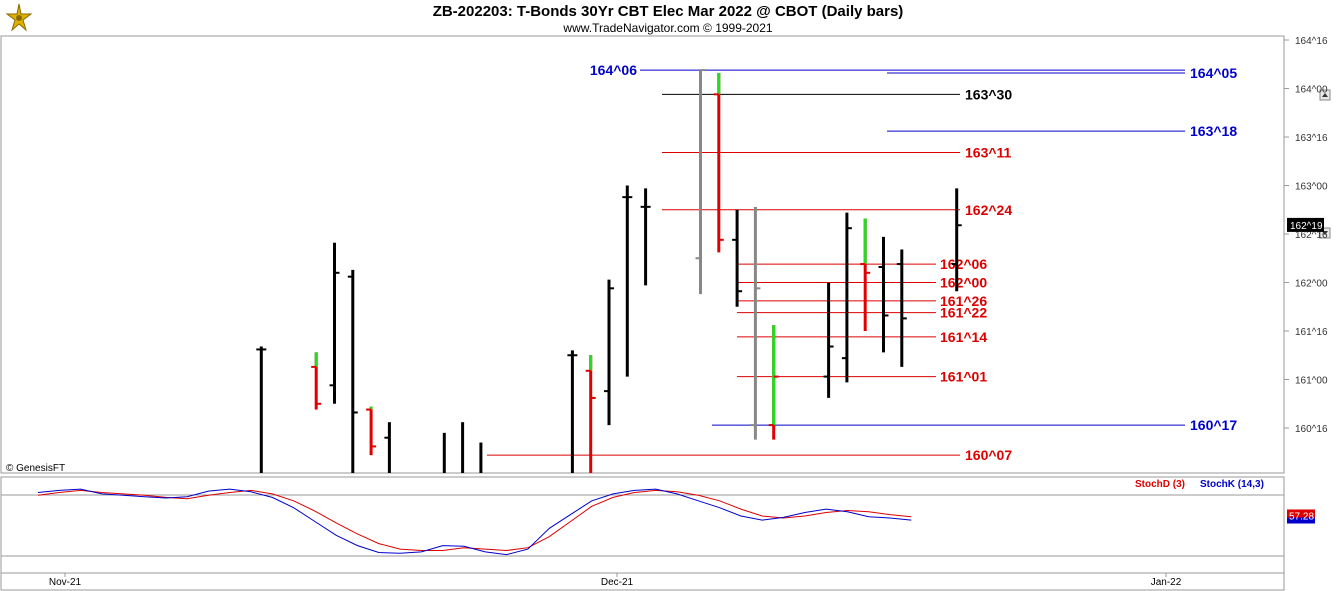 This screenshot has height=591, width=1336. What do you see at coordinates (1213, 425) in the screenshot?
I see `level-label: 160^17` at bounding box center [1213, 425].